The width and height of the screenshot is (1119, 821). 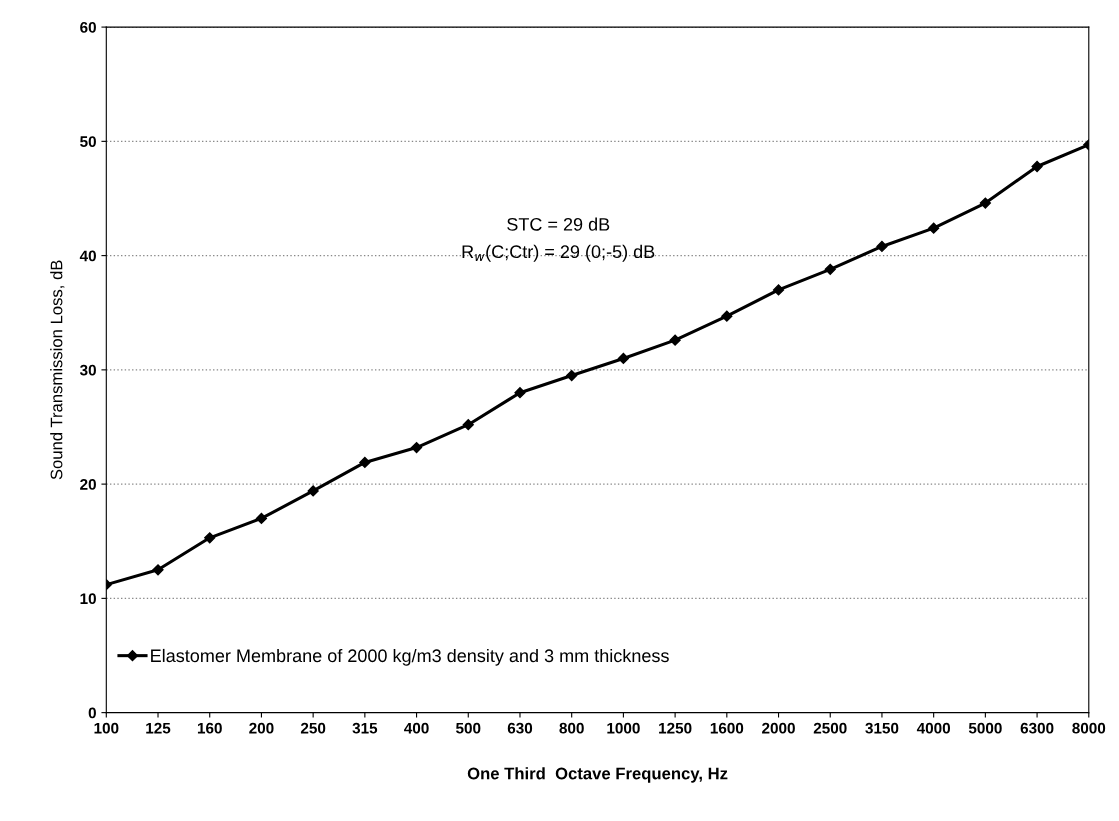 I want to click on x-tick-label: 250, so click(x=313, y=728).